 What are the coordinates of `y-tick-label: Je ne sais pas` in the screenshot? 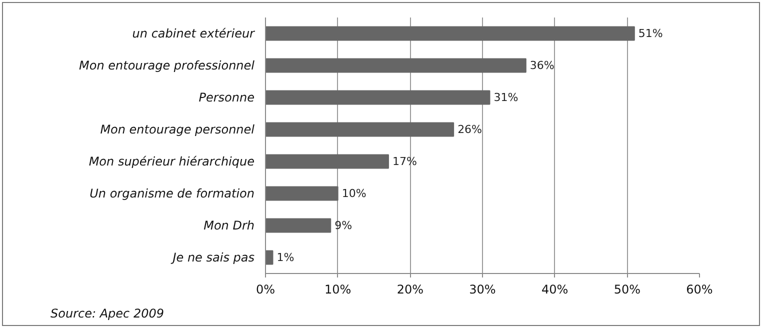 It's located at (212, 257).